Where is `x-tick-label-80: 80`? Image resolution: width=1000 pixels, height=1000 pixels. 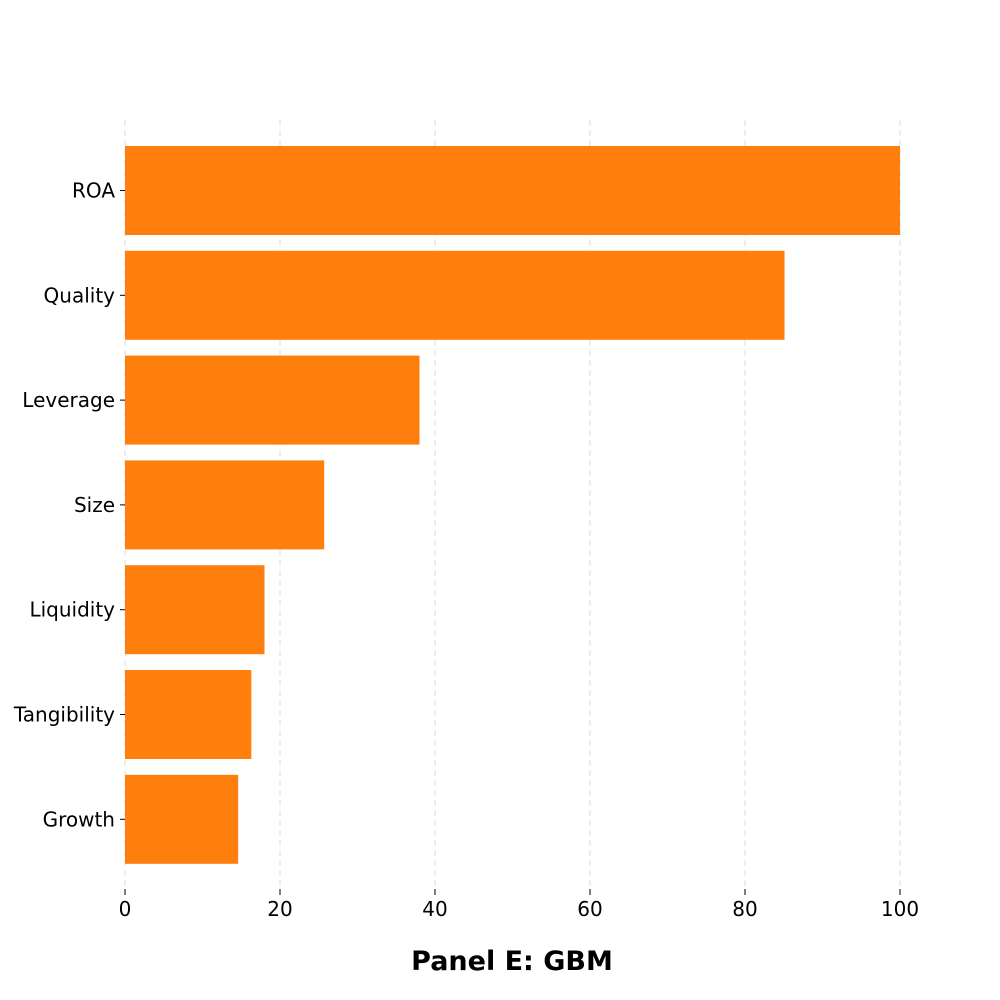
x-tick-label-80: 80 is located at coordinates (744, 909).